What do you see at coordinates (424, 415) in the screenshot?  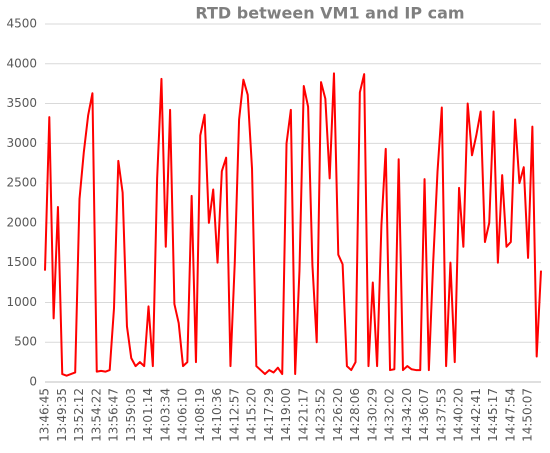 I see `x-tick-label: 14:36:07` at bounding box center [424, 415].